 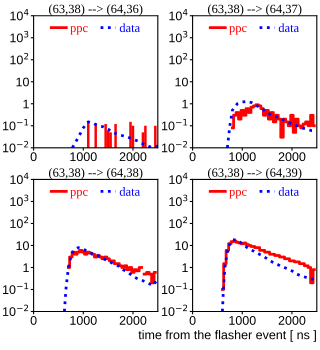 What do you see at coordinates (255, 174) in the screenshot?
I see `chart-title: (63,38) --> (64,39)` at bounding box center [255, 174].